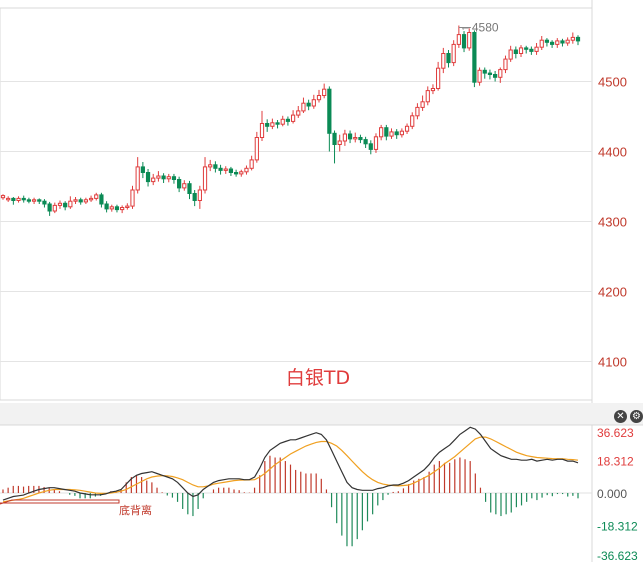  What do you see at coordinates (612, 494) in the screenshot?
I see `macd-tick-label: 0.000` at bounding box center [612, 494].